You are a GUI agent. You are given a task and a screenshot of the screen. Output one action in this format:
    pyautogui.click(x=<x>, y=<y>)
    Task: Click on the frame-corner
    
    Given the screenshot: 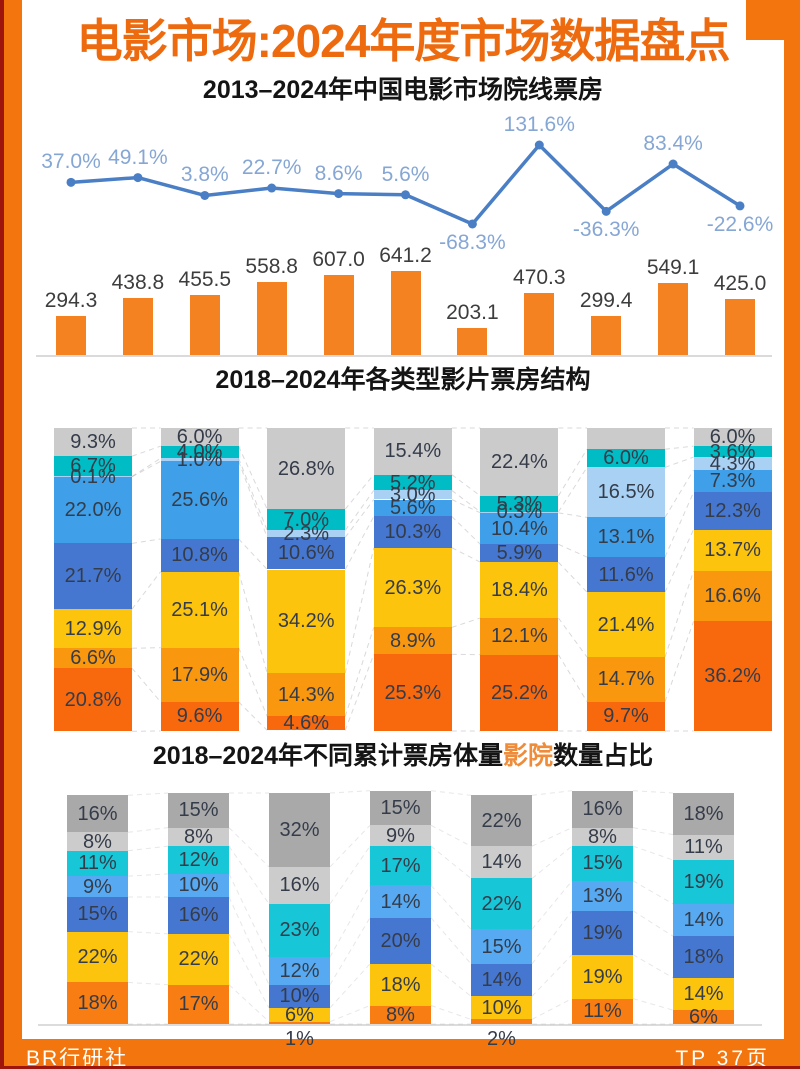 What is the action you would take?
    pyautogui.click(x=773, y=20)
    